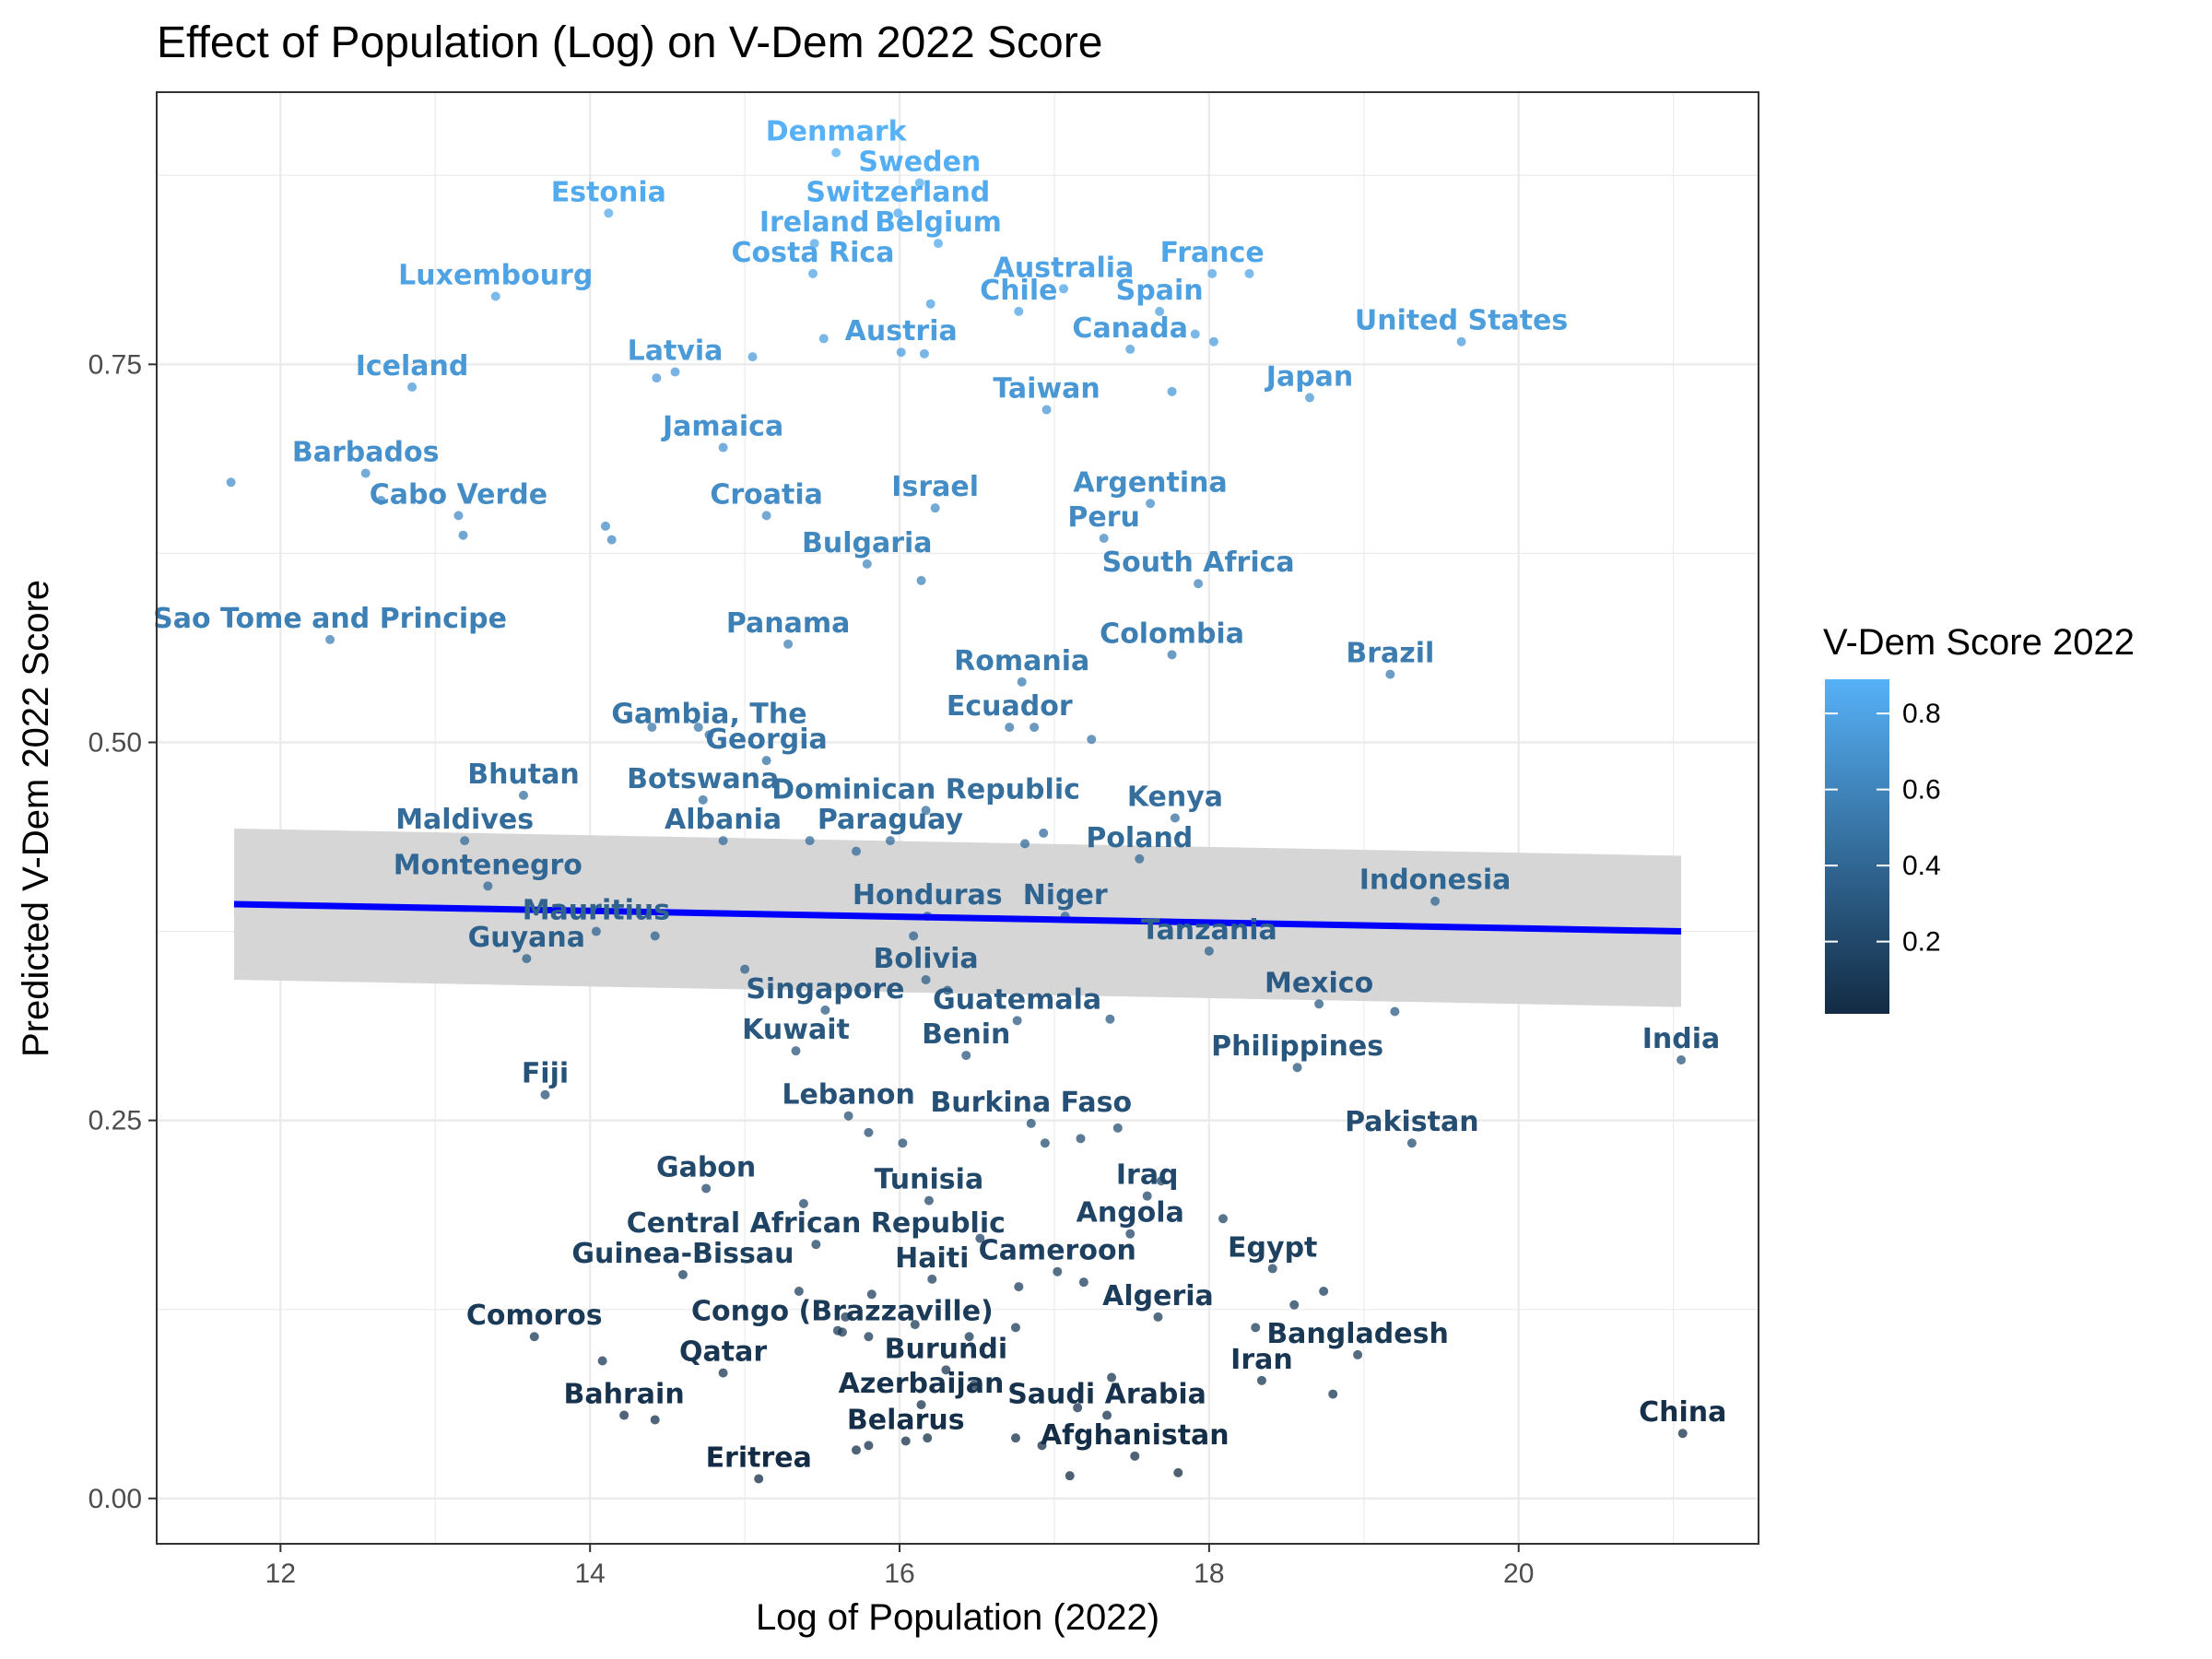 This screenshot has height=1659, width=2212. I want to click on point-label: Guyana, so click(526, 938).